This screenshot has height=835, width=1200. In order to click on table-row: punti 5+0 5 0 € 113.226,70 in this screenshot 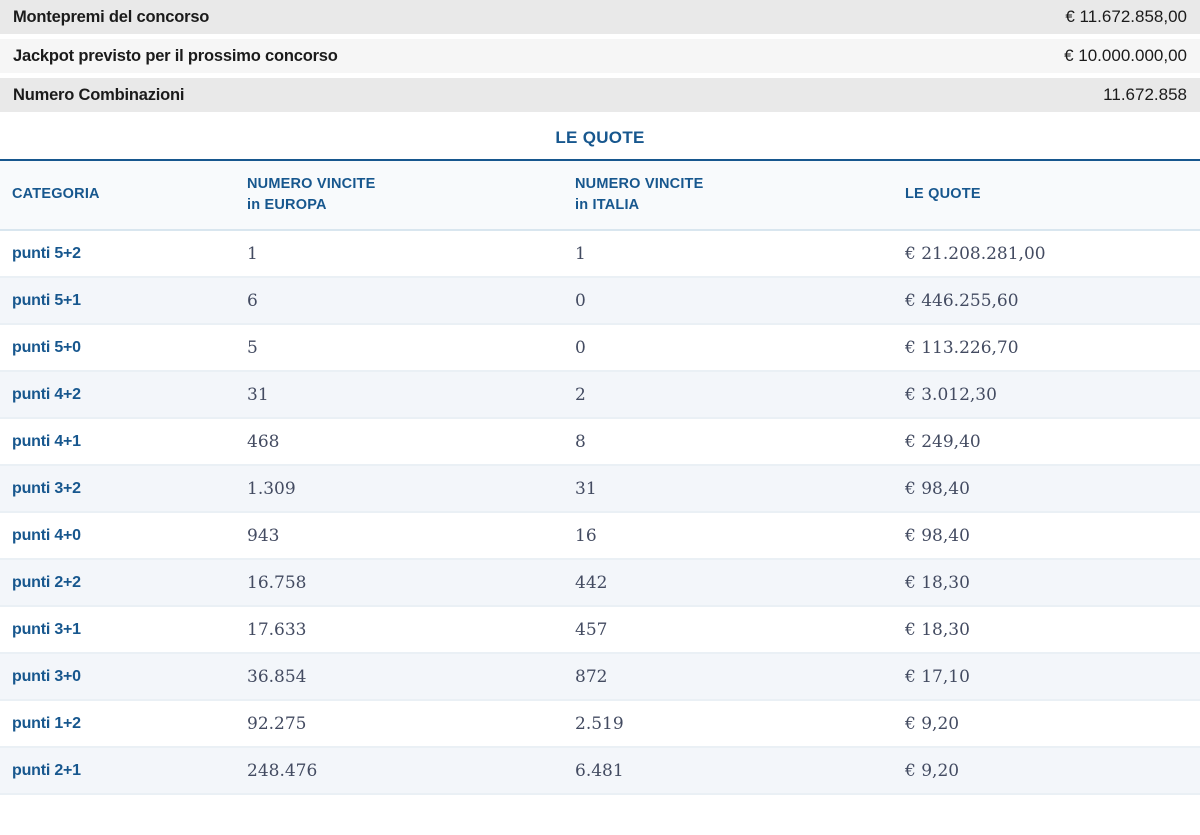, I will do `click(600, 348)`.